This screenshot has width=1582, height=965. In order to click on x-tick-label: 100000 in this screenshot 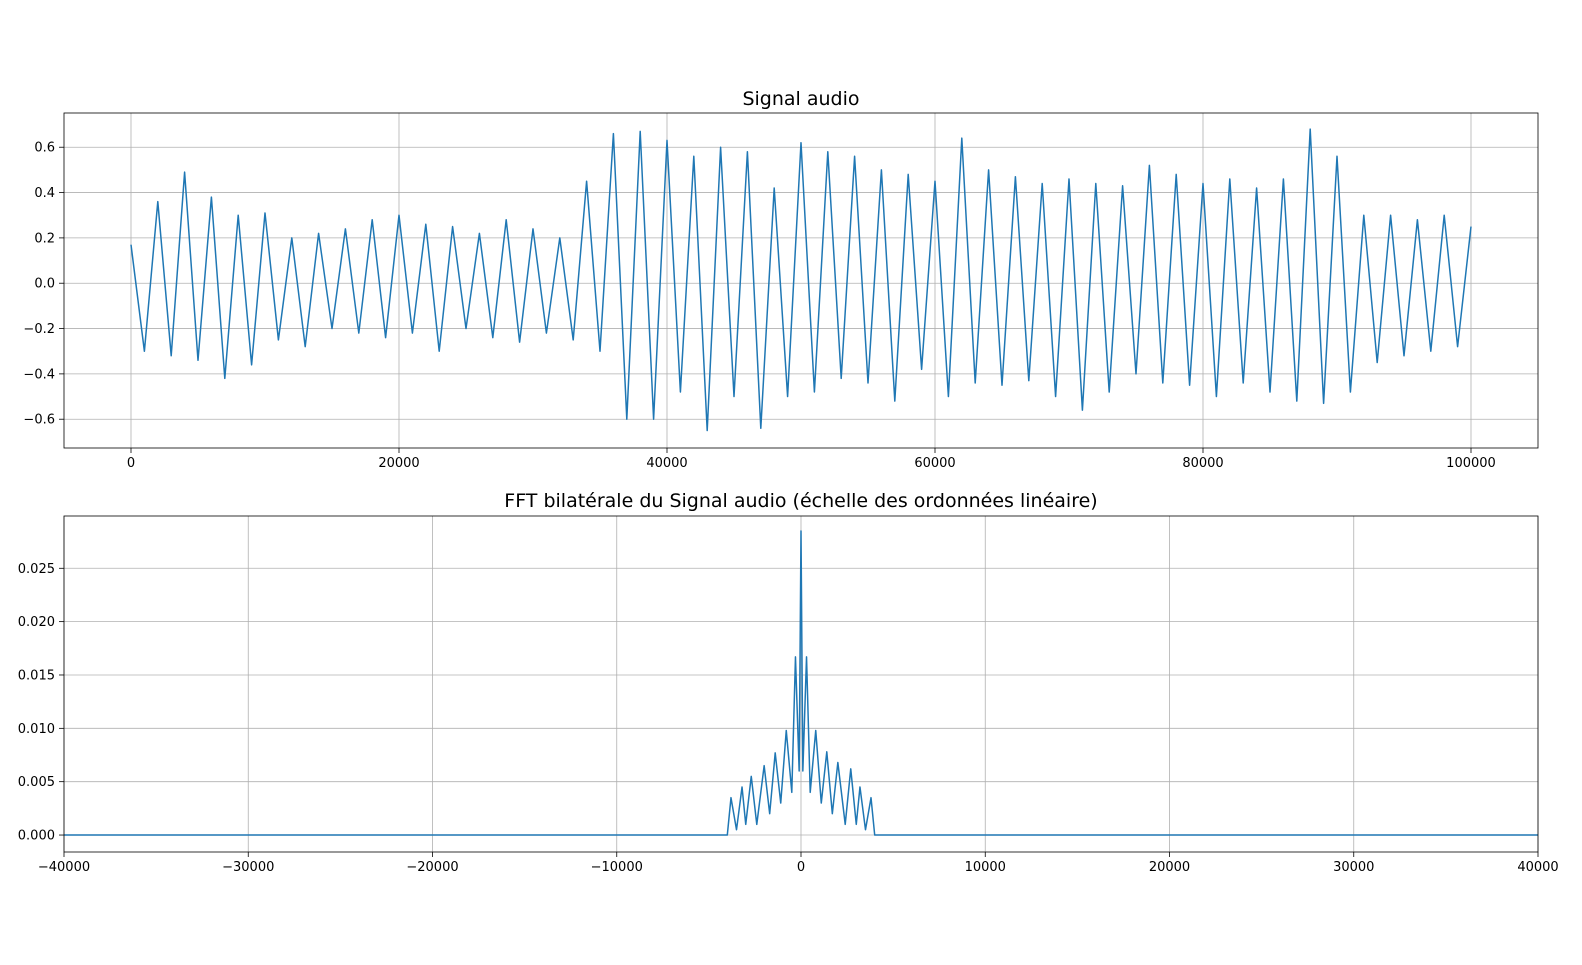, I will do `click(1471, 463)`.